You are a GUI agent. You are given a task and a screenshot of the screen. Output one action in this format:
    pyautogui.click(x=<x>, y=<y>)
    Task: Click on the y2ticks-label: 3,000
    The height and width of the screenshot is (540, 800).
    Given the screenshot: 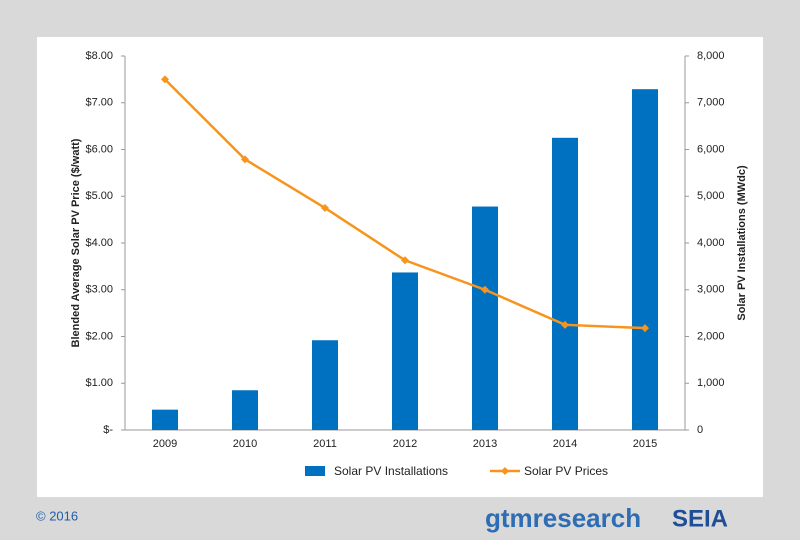 What is the action you would take?
    pyautogui.click(x=711, y=290)
    